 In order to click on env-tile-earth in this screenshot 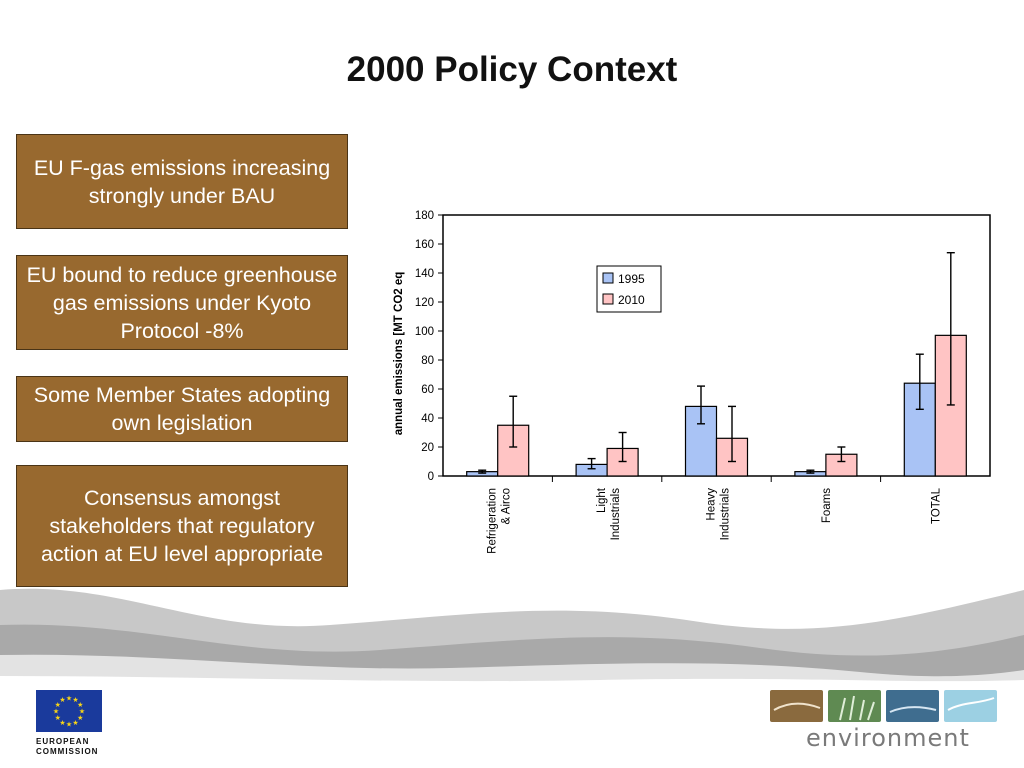, I will do `click(796, 706)`.